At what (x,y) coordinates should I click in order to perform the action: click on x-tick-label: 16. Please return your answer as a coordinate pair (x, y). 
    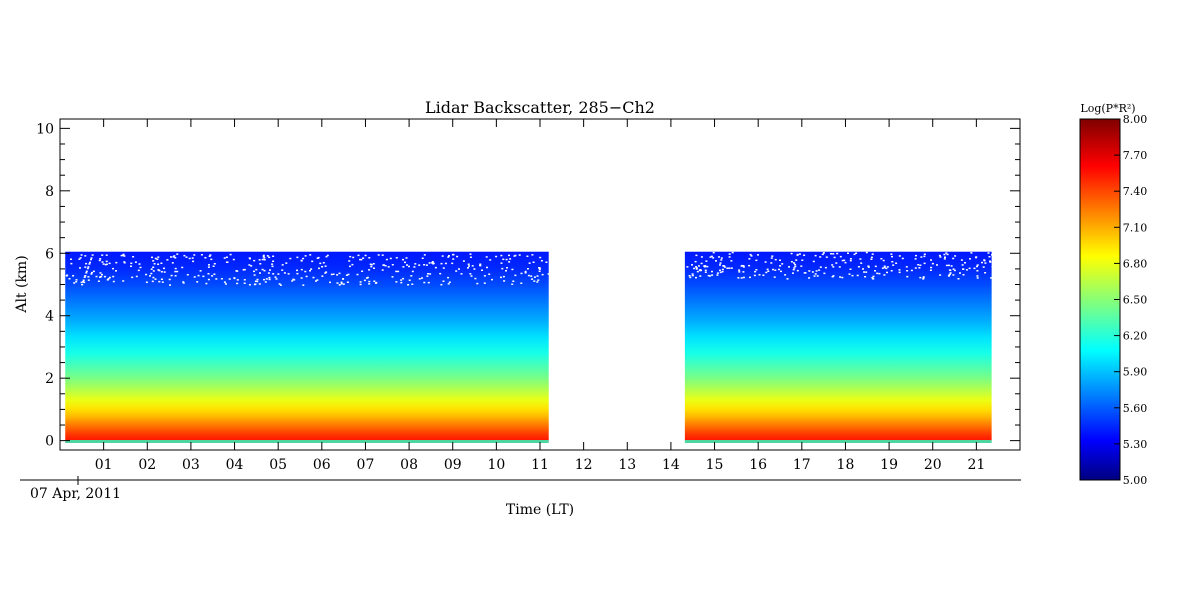
    Looking at the image, I should click on (758, 465).